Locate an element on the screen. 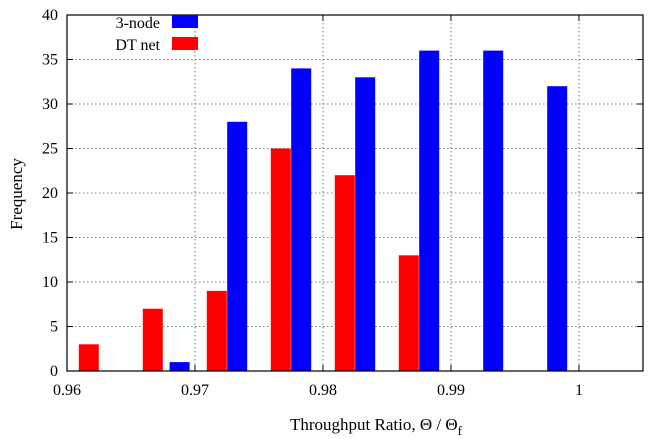  y-tick-label: 20 is located at coordinates (50, 193).